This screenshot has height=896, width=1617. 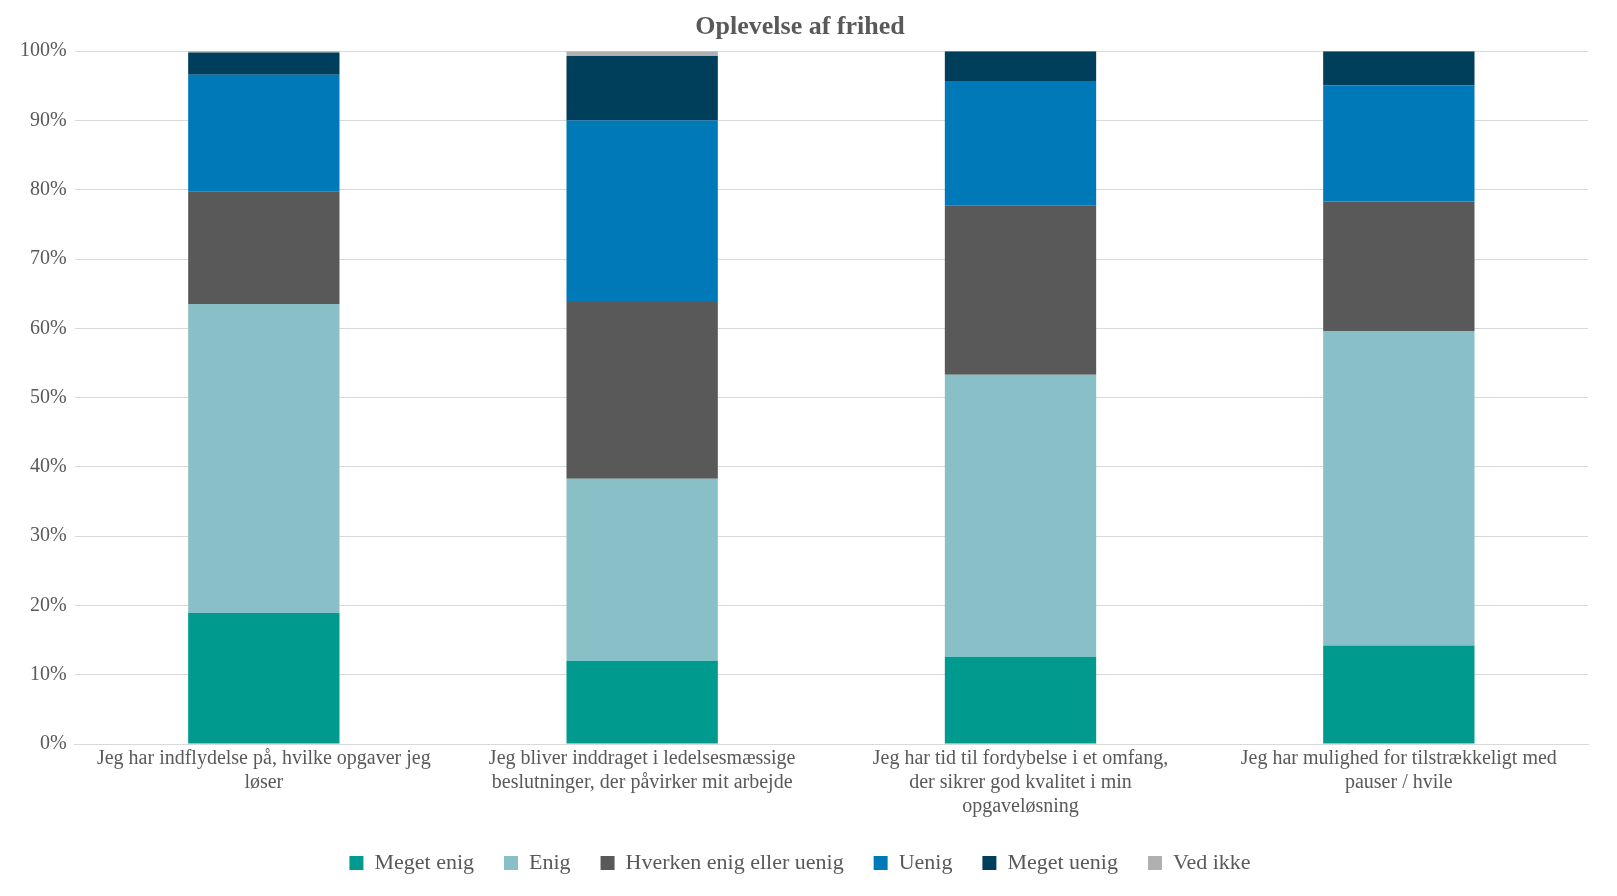 I want to click on y-tick-label: 90%, so click(x=48, y=118).